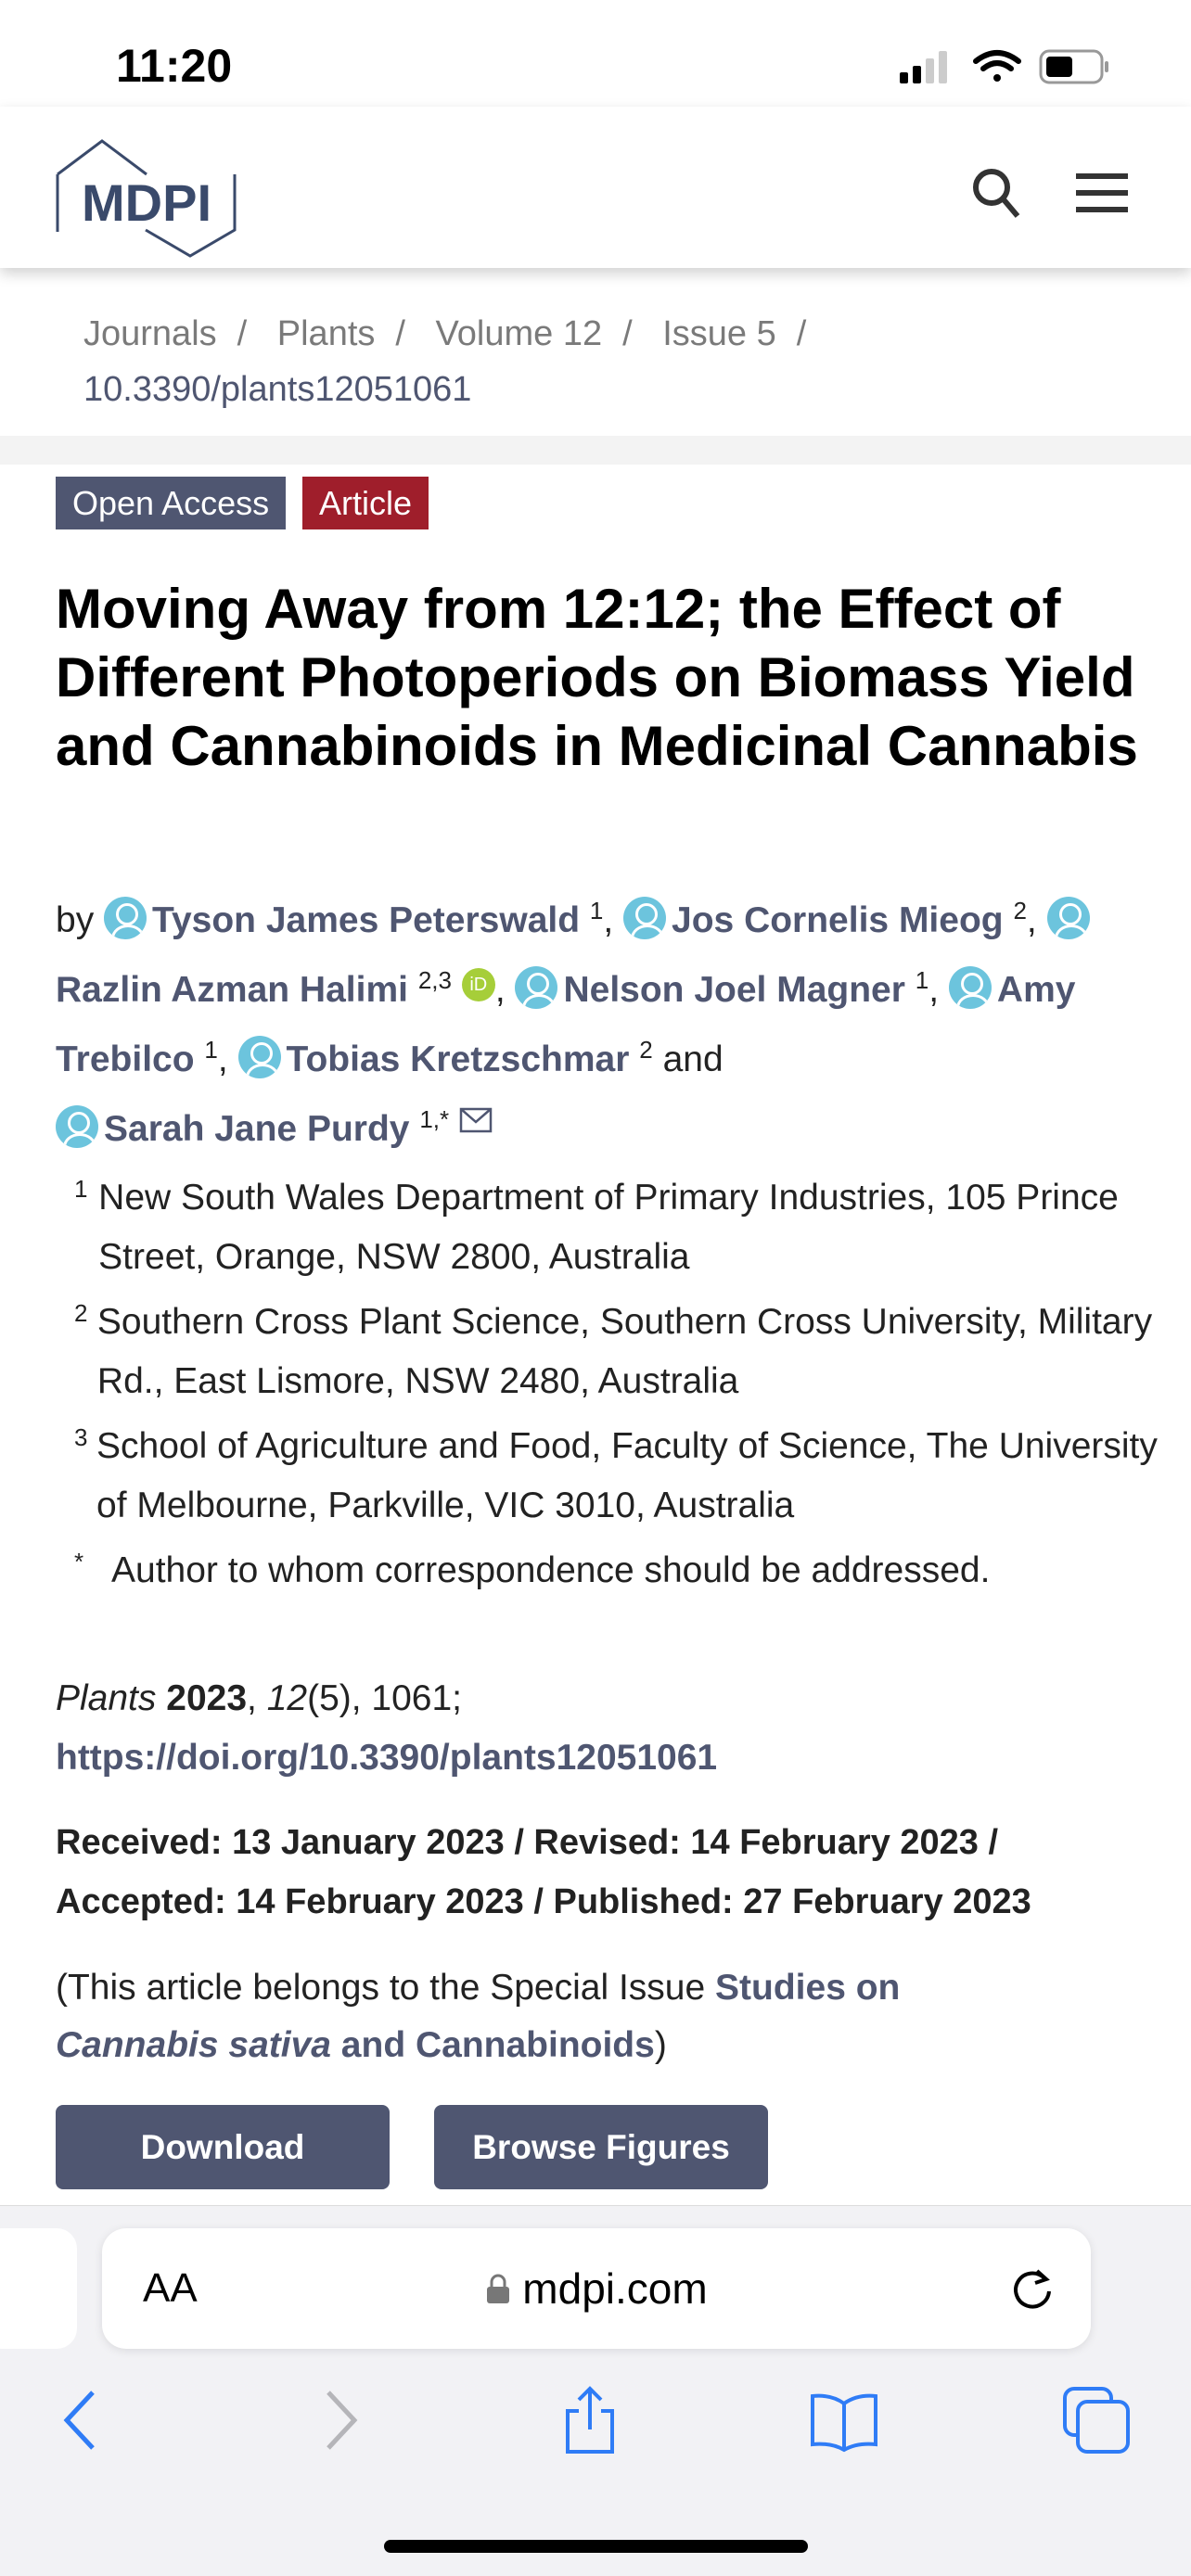 This screenshot has width=1191, height=2576. Describe the element at coordinates (1032, 2288) in the screenshot. I see `reload-icon` at that location.